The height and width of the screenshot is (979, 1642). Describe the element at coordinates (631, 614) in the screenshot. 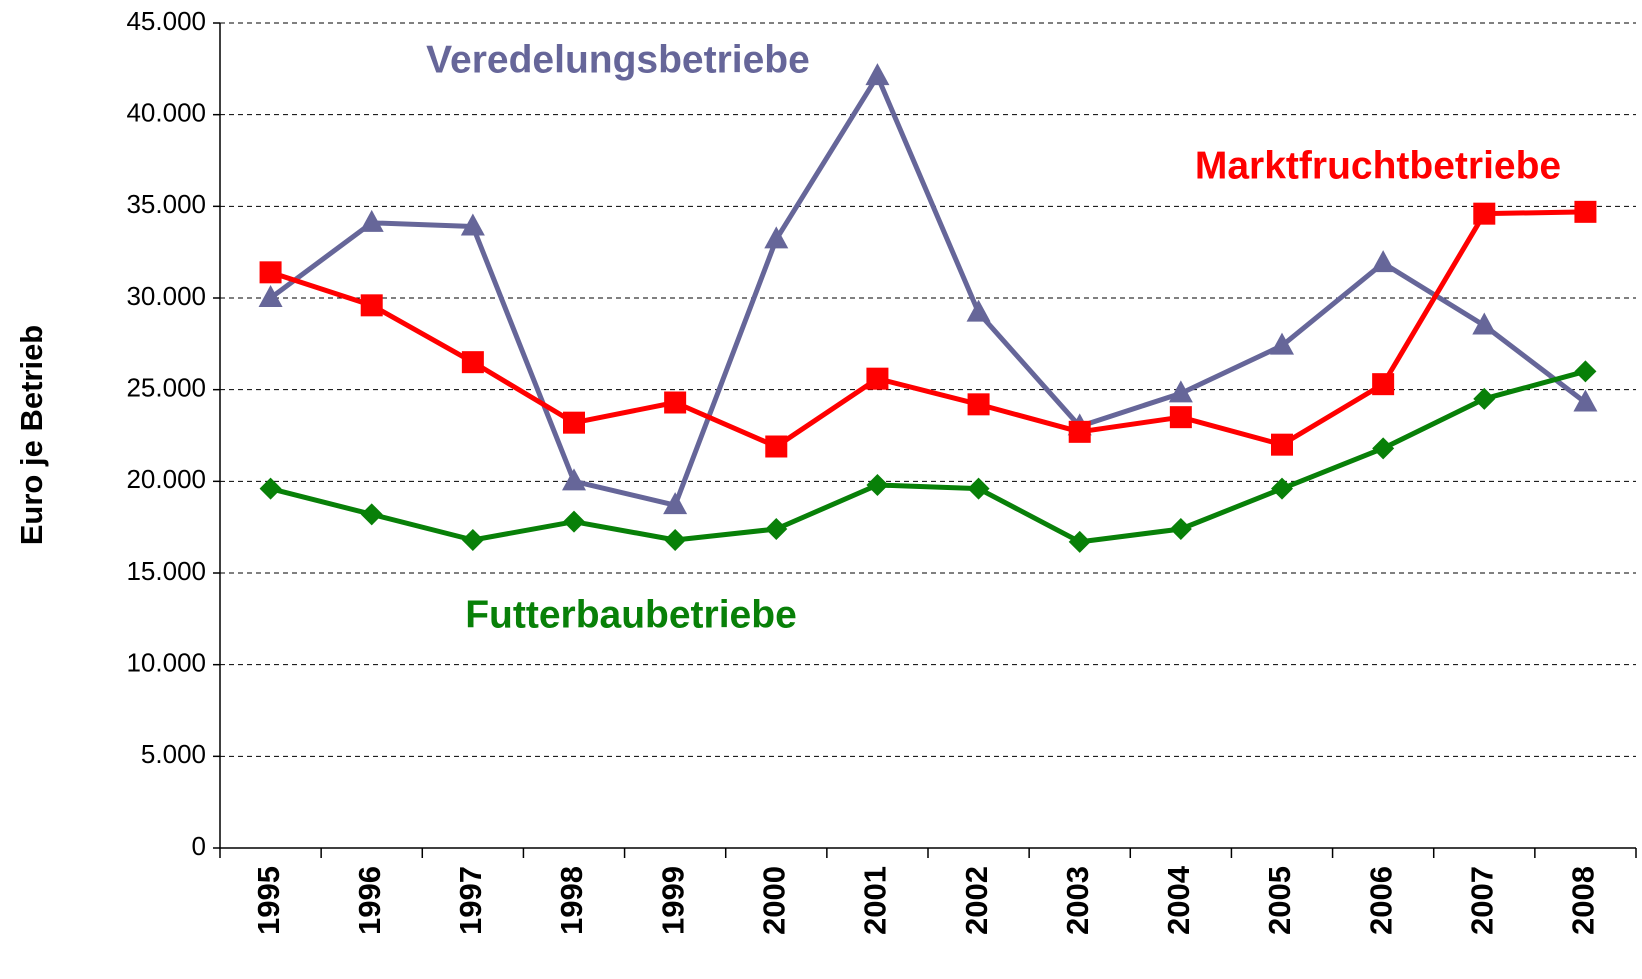

I see `series-label: Futterbaubetriebe` at that location.